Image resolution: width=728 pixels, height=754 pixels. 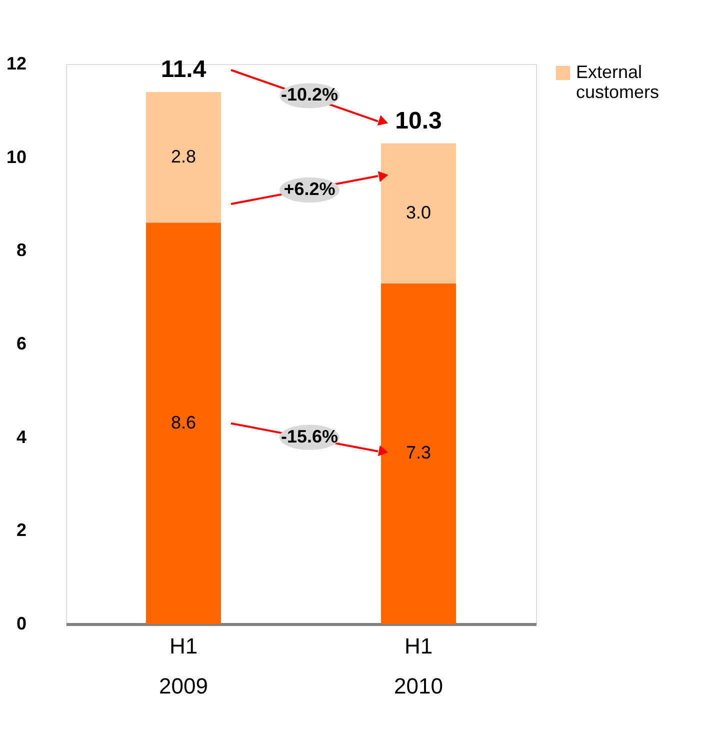 I want to click on total-label: 10.3, so click(x=418, y=120).